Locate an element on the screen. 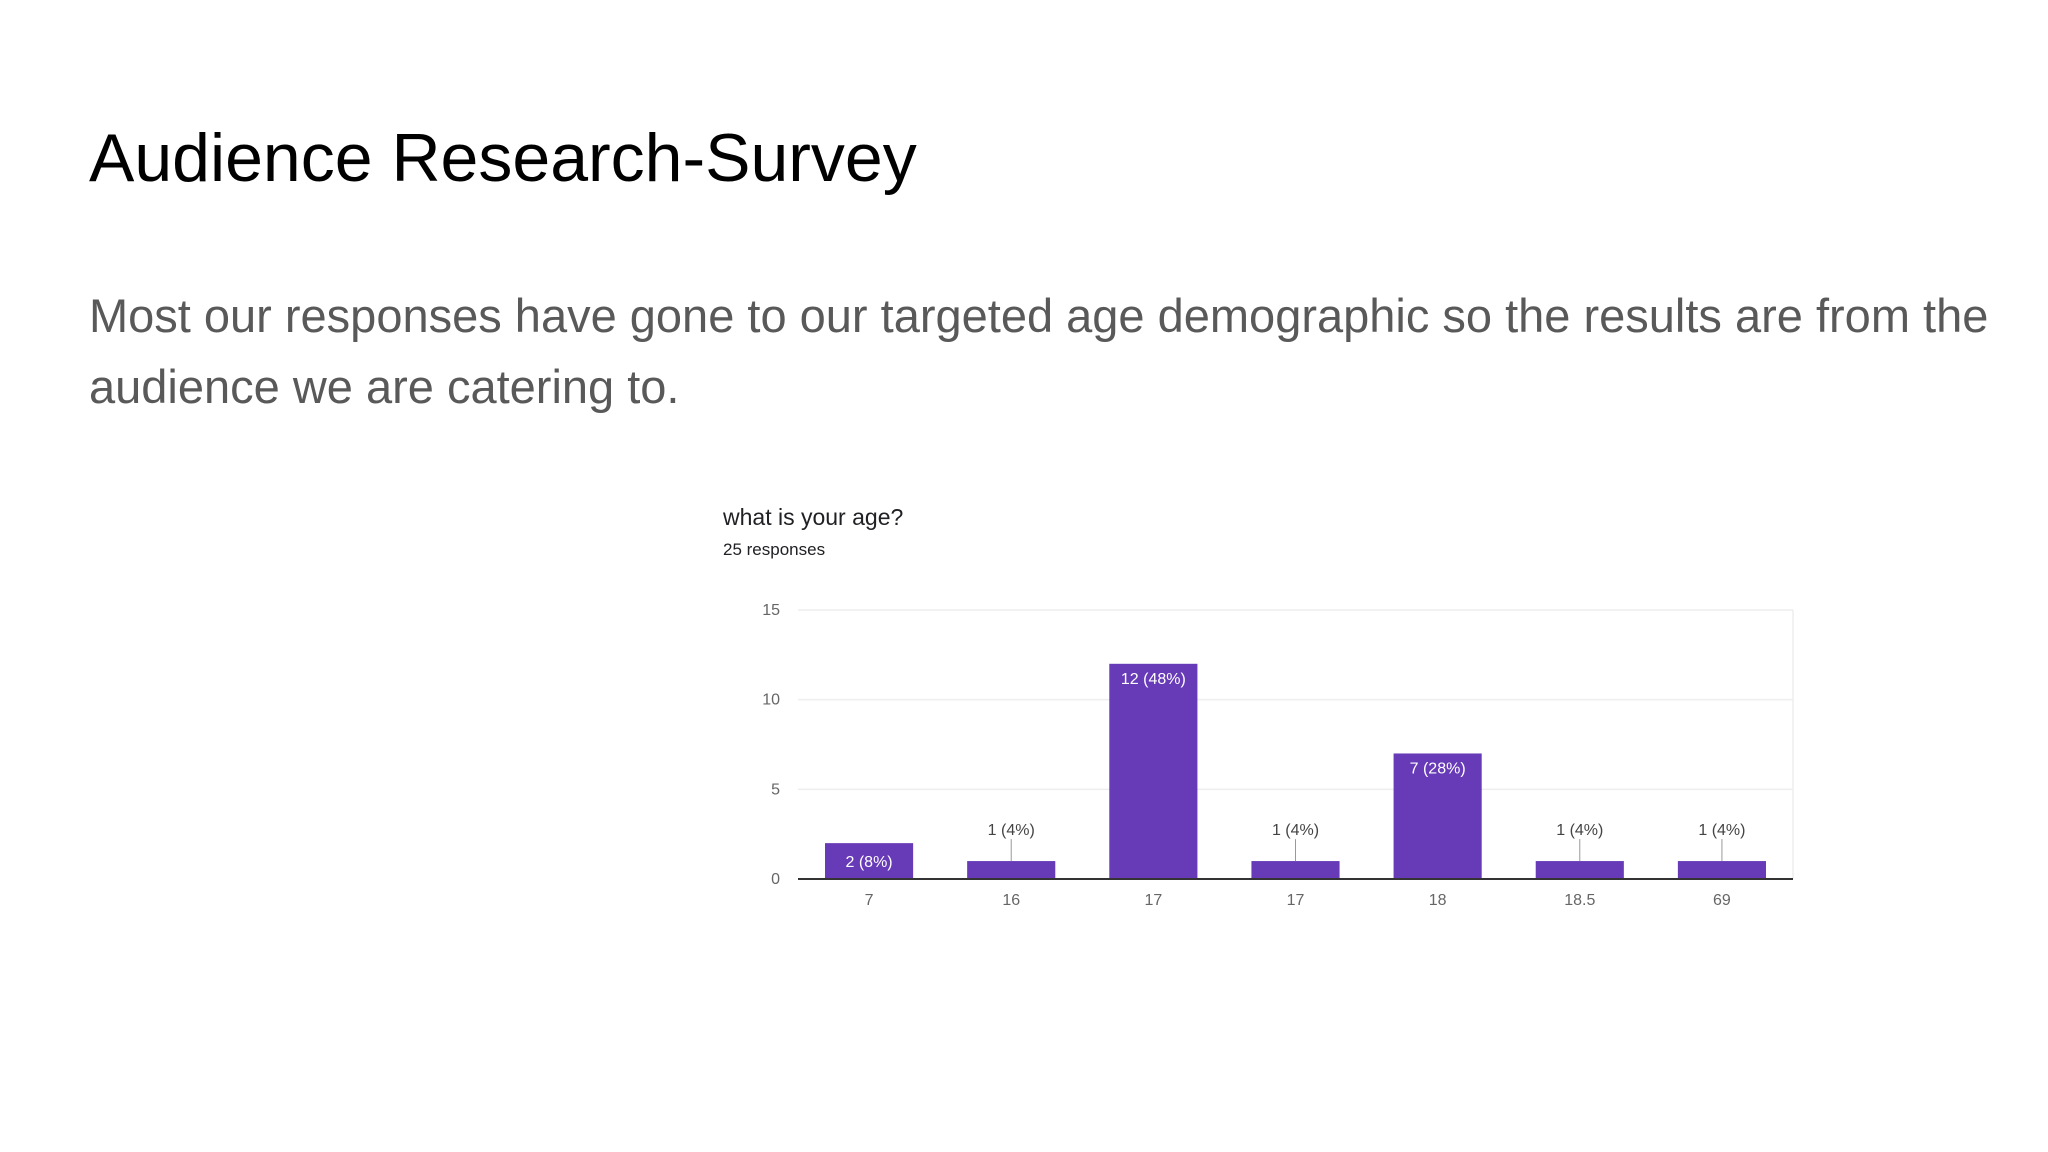  data-label: 7 (28%) is located at coordinates (1438, 768).